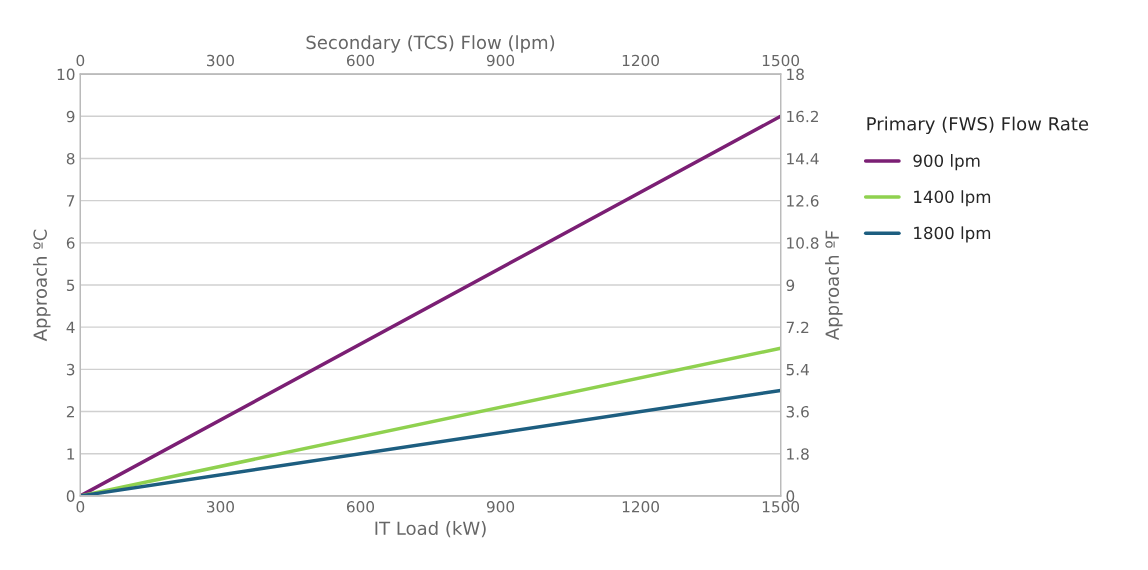 The width and height of the screenshot is (1148, 570). What do you see at coordinates (430, 44) in the screenshot?
I see `x2-axis-title: Secondary (TCS) Flow (lpm)` at bounding box center [430, 44].